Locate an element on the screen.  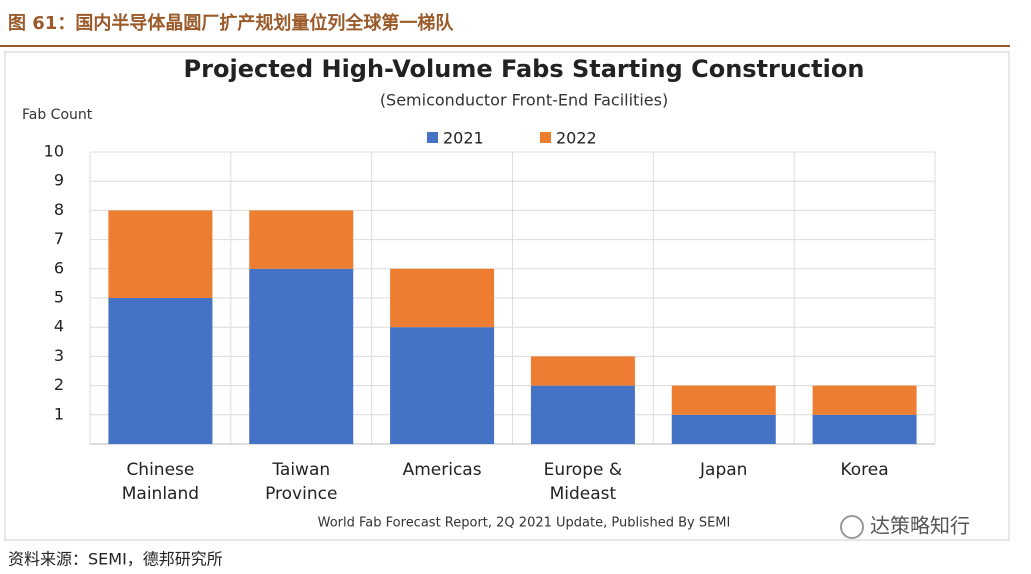
y-tick-label: 6 is located at coordinates (59, 267).